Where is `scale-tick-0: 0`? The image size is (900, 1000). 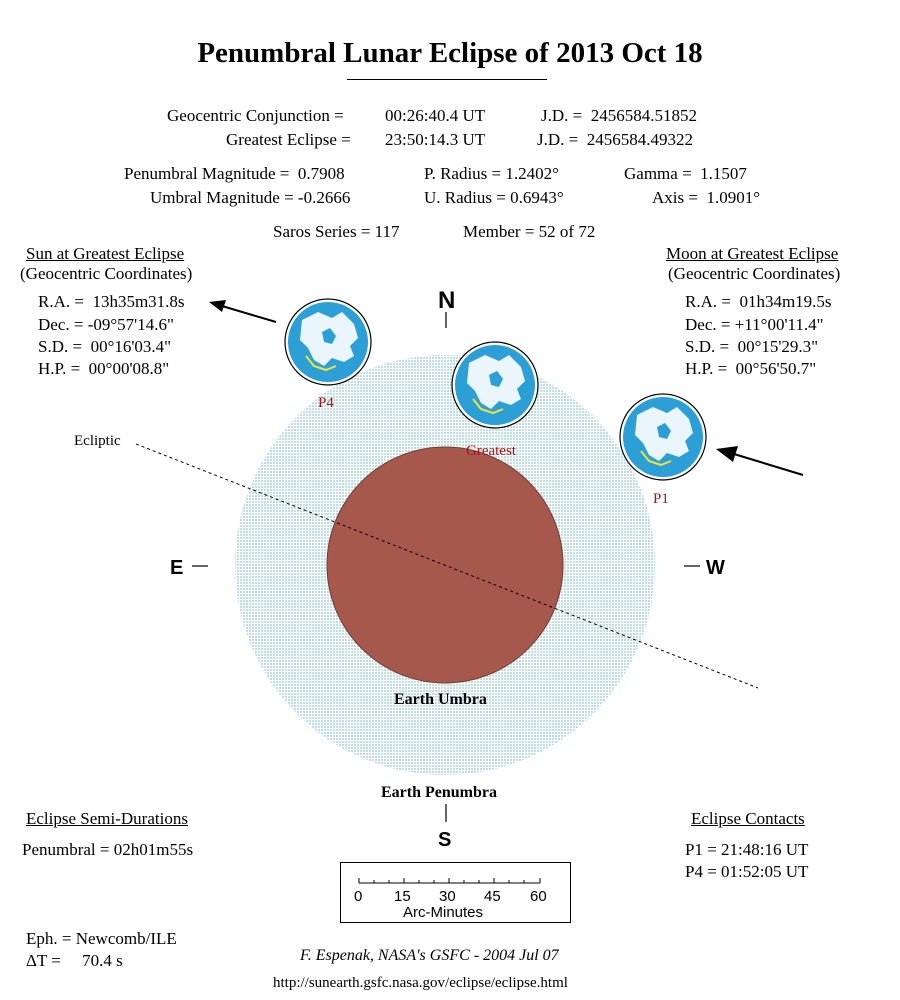 scale-tick-0: 0 is located at coordinates (358, 896).